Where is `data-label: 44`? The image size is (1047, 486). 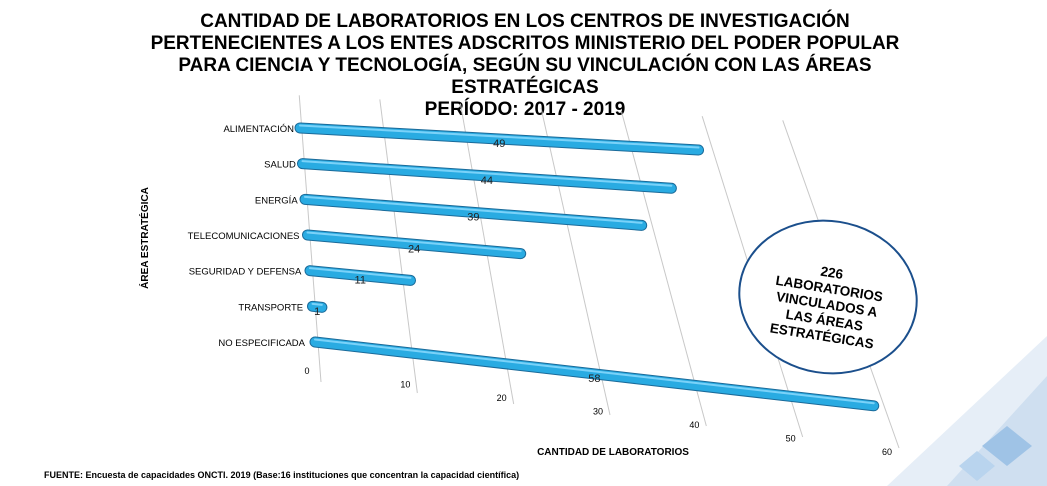
data-label: 44 is located at coordinates (487, 181).